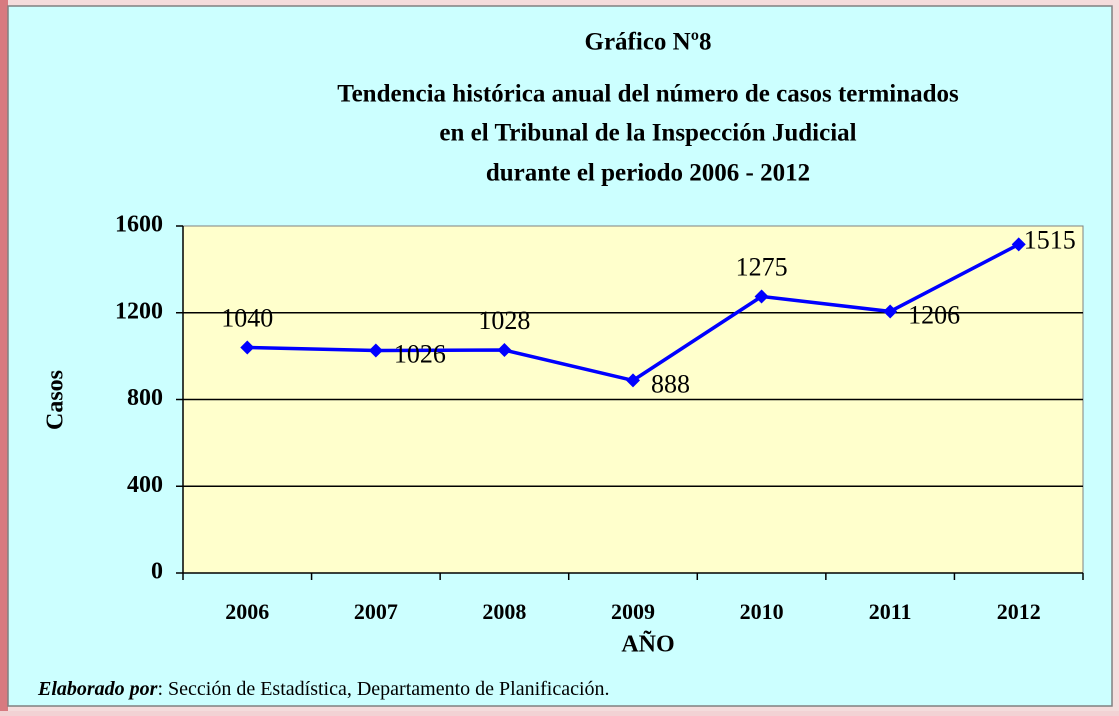 The width and height of the screenshot is (1119, 716). I want to click on chart-title: en el Tribunal de la Inspección Judicial, so click(647, 133).